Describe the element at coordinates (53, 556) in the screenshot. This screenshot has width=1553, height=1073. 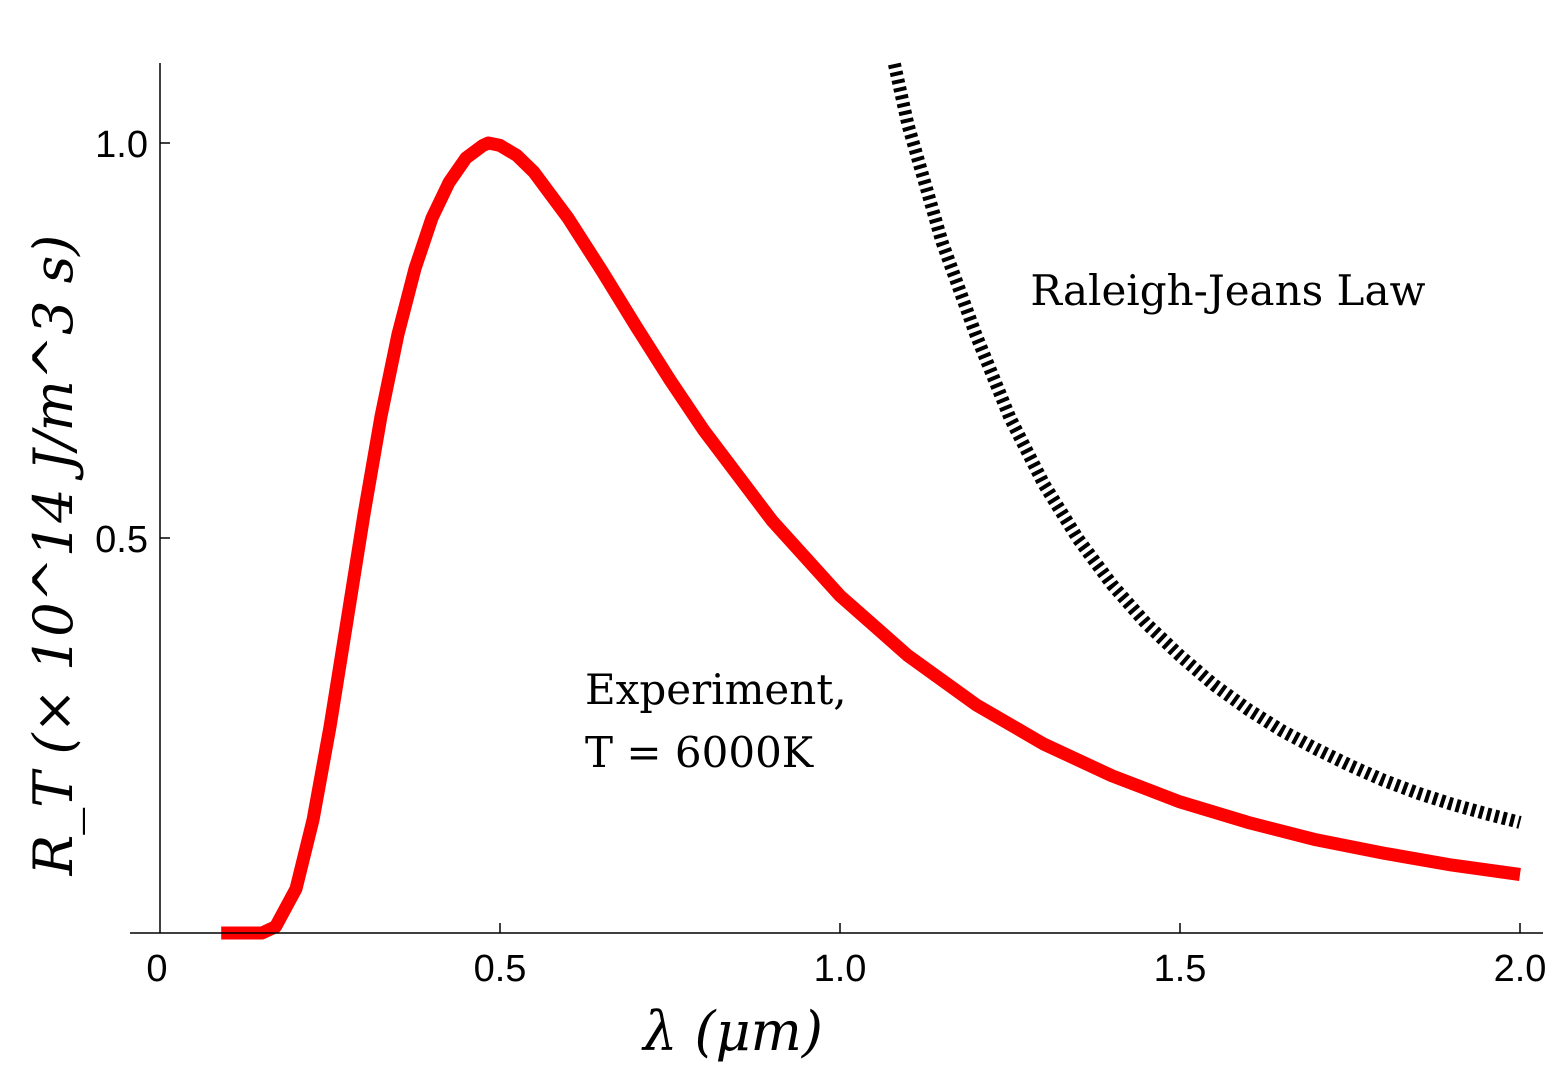
I see `y-axis-title: R_T (× 10^14 J/m^3 s)` at that location.